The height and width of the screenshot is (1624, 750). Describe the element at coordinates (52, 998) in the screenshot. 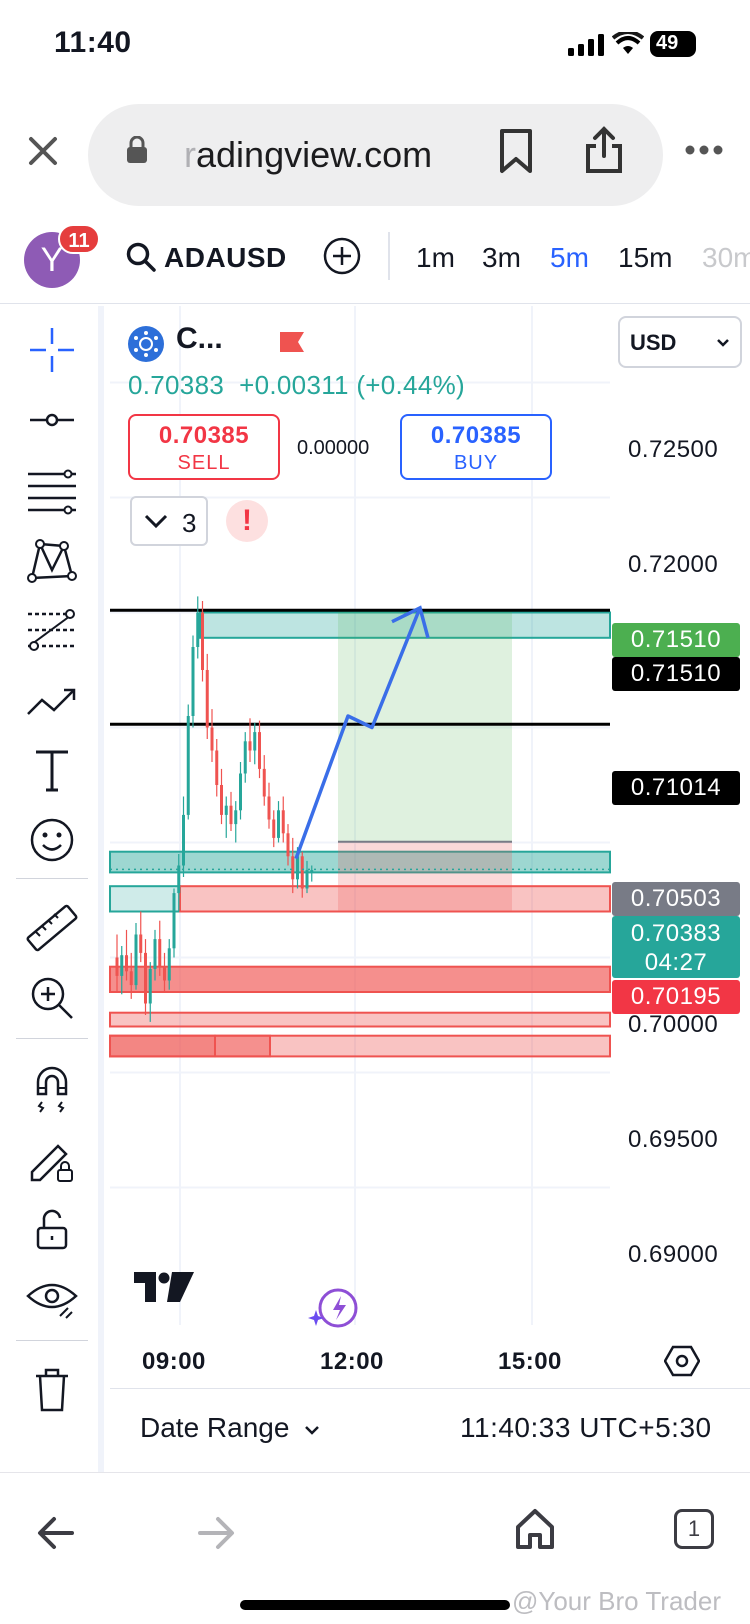

I see `zoom-in-icon` at that location.